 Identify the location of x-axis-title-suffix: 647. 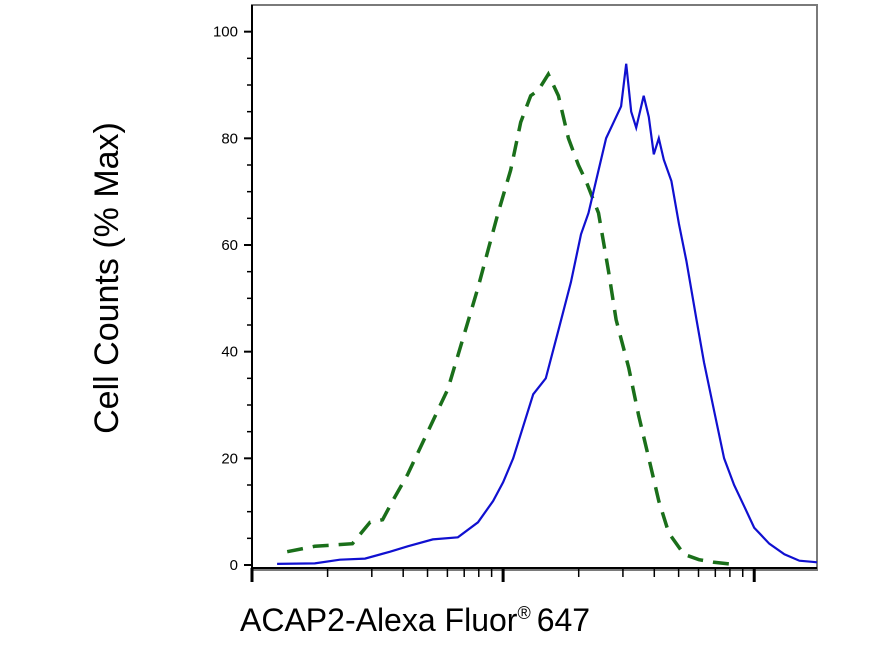
(563, 620).